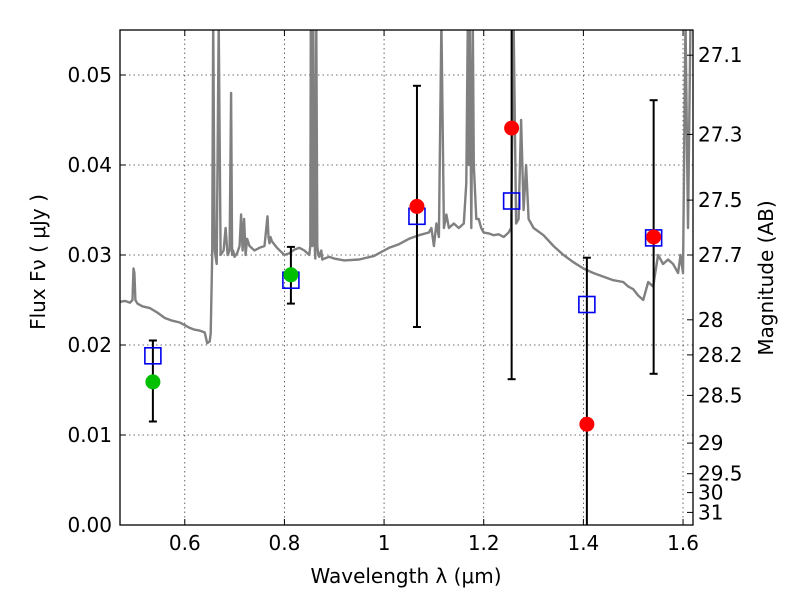 Image resolution: width=800 pixels, height=600 pixels. What do you see at coordinates (89, 255) in the screenshot?
I see `y-tick-label: 0.03` at bounding box center [89, 255].